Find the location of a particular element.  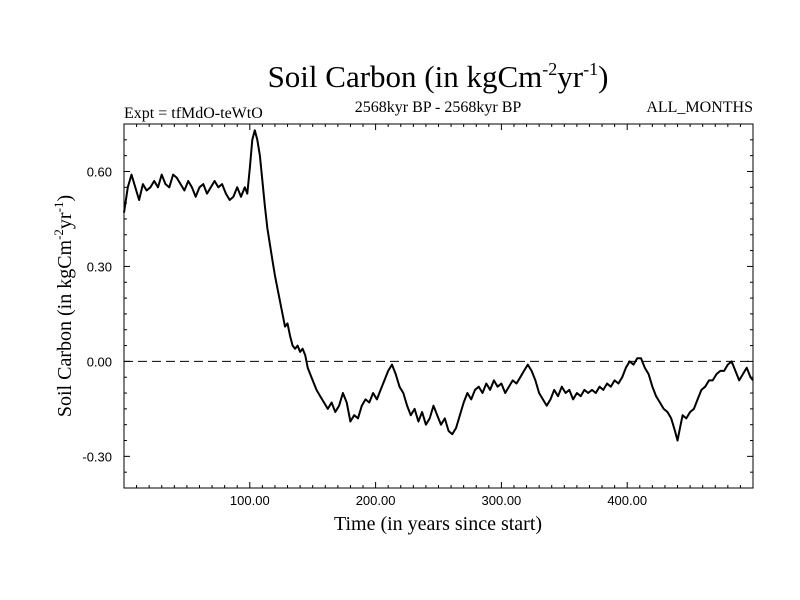

y-tick-label: 0.60 is located at coordinates (99, 171).